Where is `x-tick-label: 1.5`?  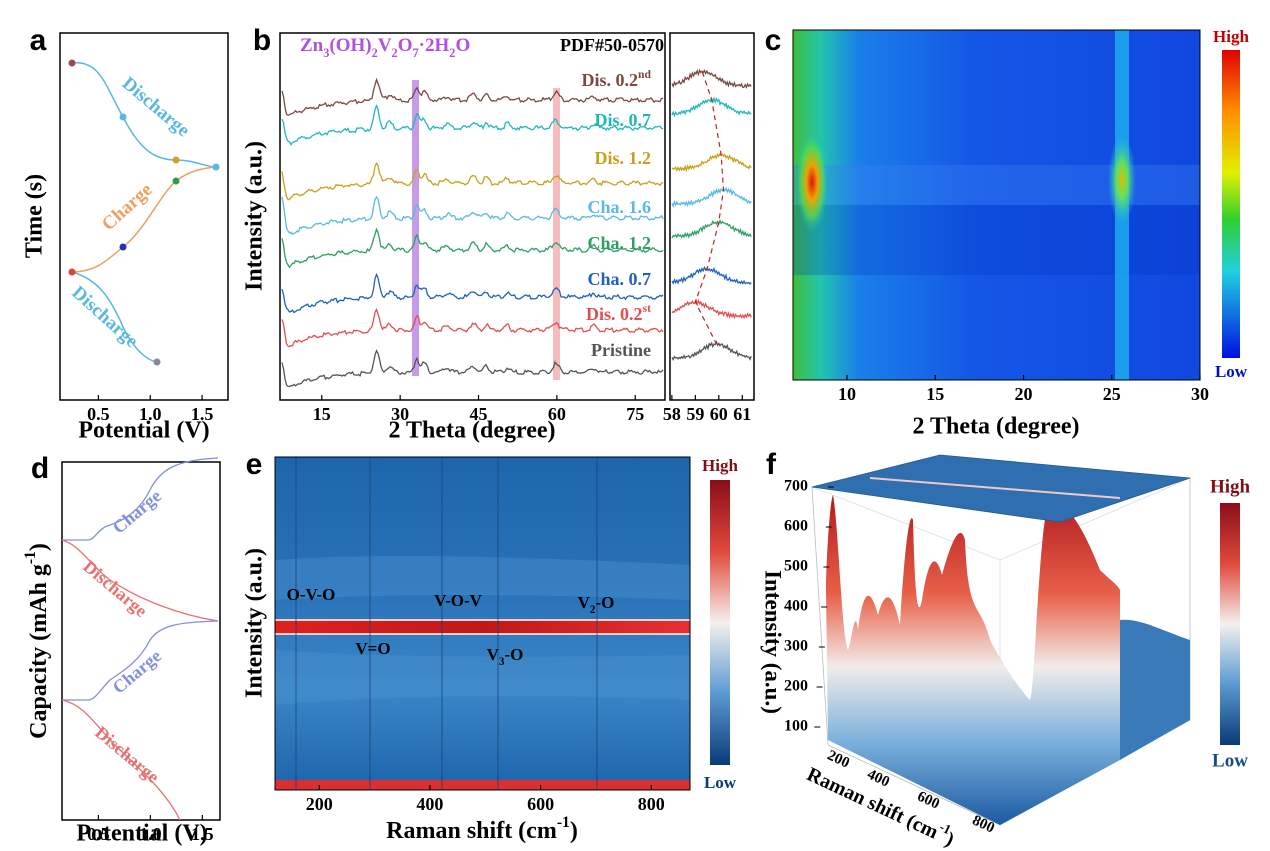 x-tick-label: 1.5 is located at coordinates (202, 834).